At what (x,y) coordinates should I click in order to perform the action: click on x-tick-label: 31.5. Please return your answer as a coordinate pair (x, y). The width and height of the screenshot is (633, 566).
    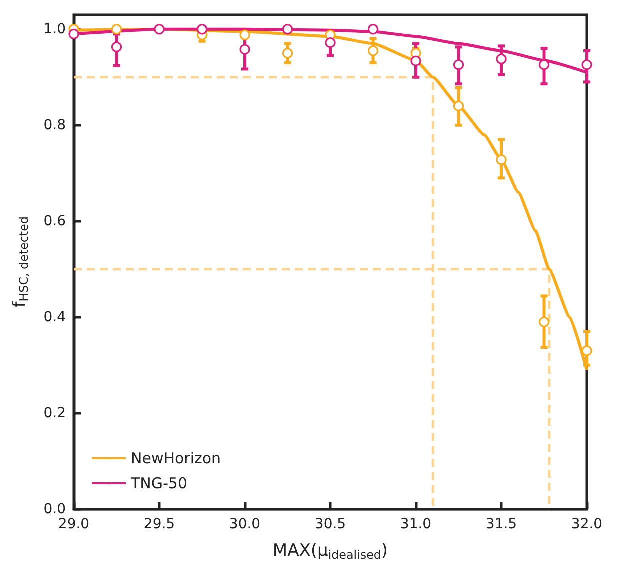
    Looking at the image, I should click on (502, 524).